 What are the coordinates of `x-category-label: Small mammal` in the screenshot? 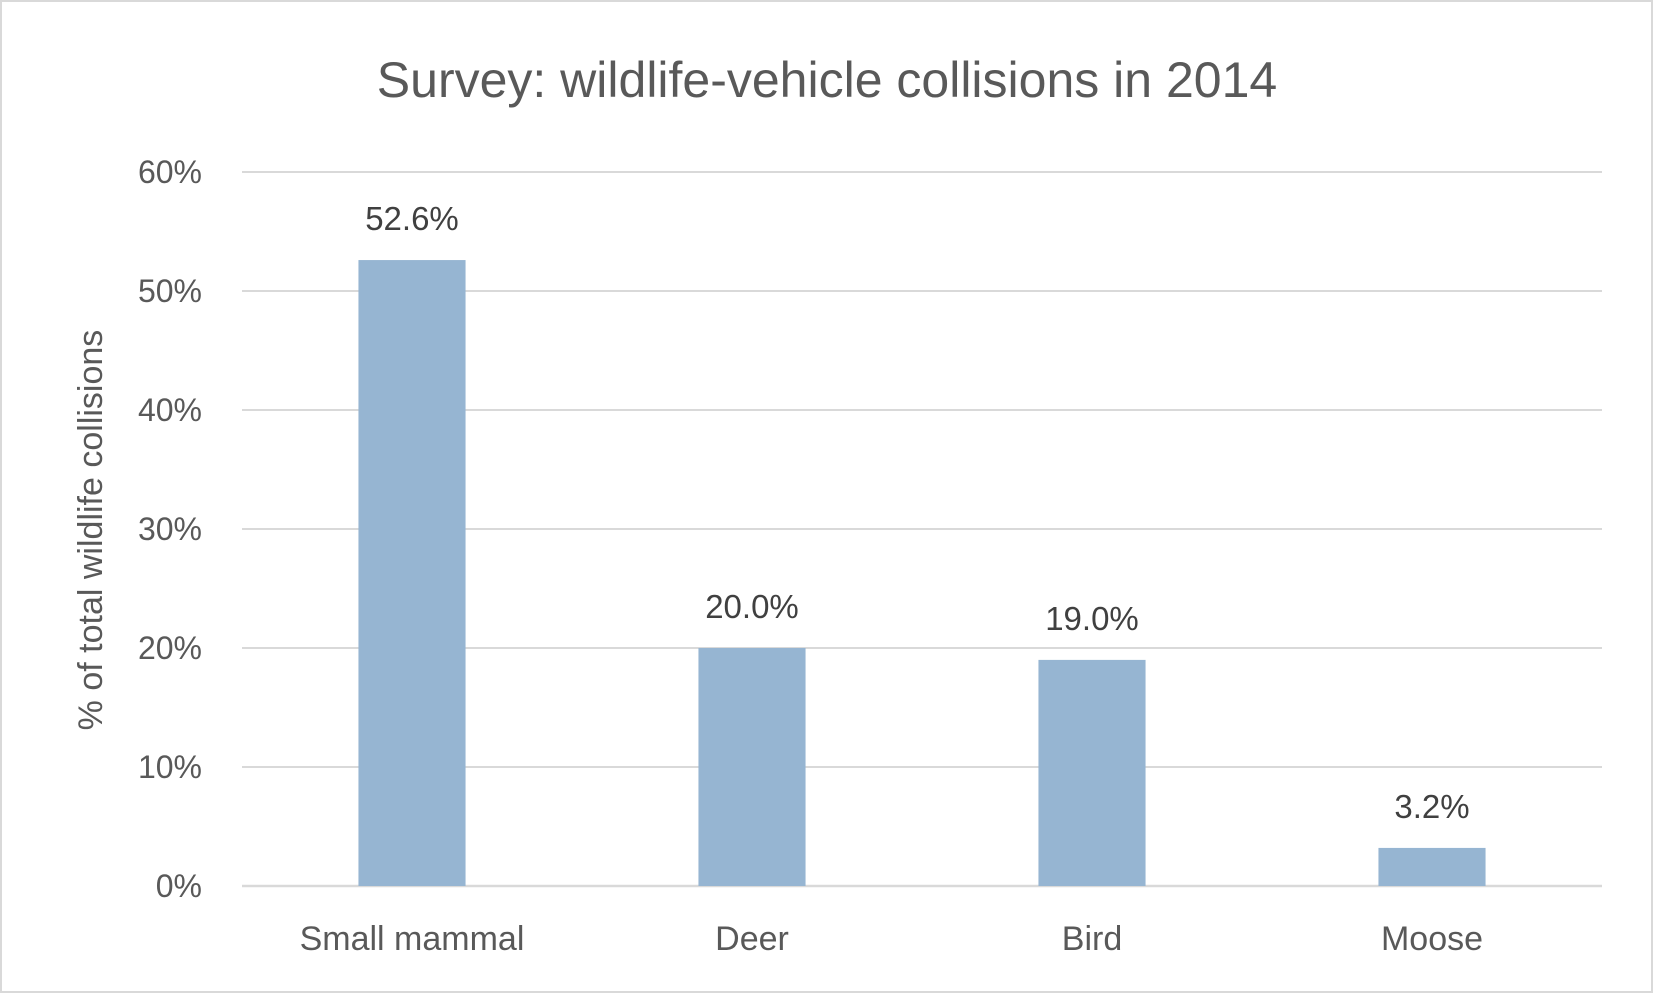 It's located at (412, 939).